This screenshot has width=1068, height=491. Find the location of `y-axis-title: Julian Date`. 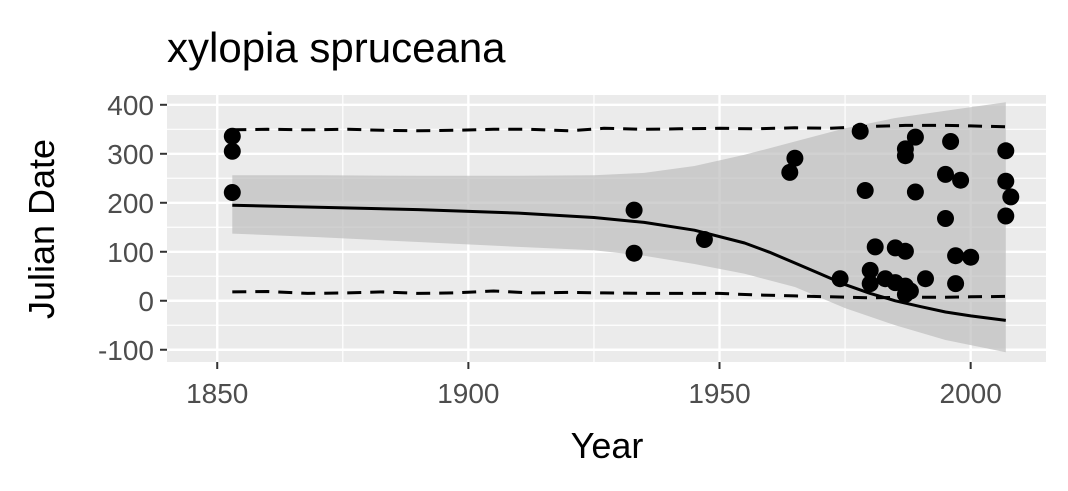

y-axis-title: Julian Date is located at coordinates (41, 229).